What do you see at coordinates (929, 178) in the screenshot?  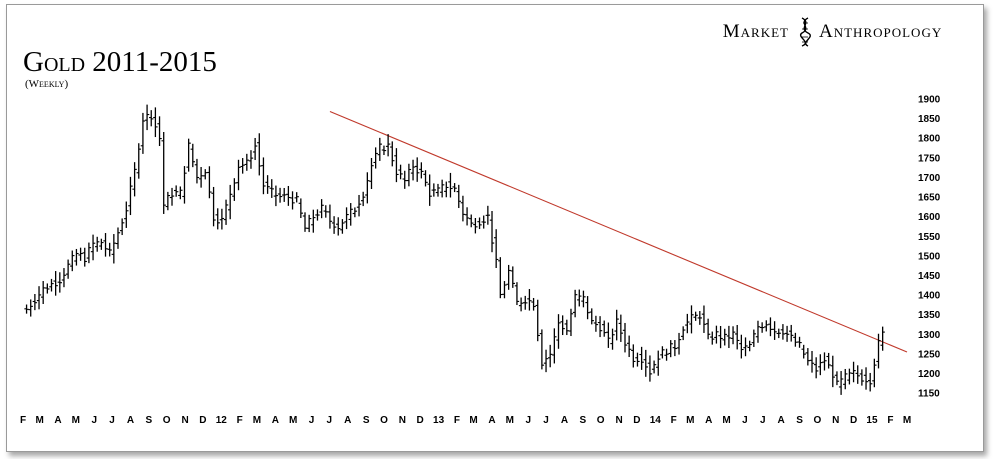 I see `y-tick-label: 1700` at bounding box center [929, 178].